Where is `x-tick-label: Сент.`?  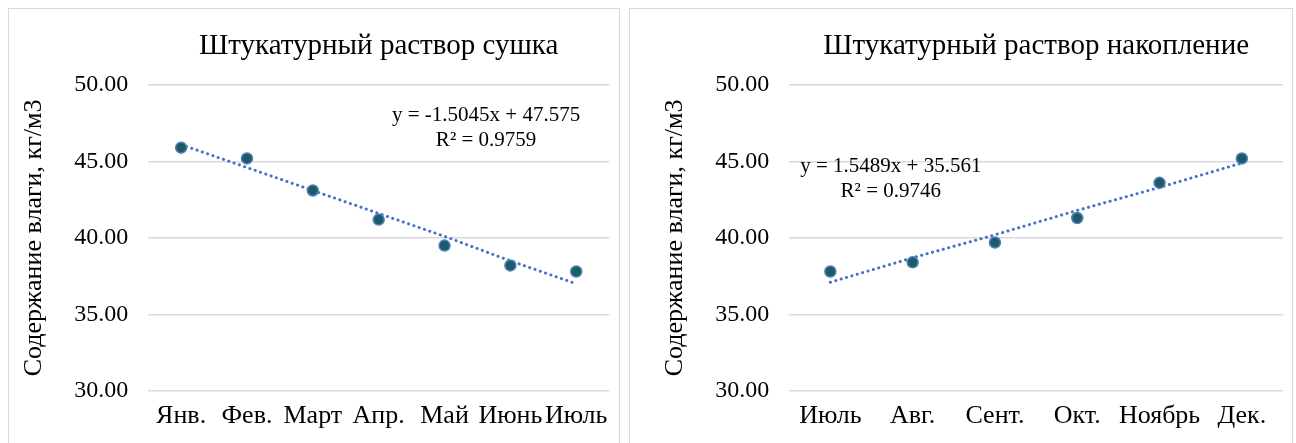 x-tick-label: Сент. is located at coordinates (995, 415).